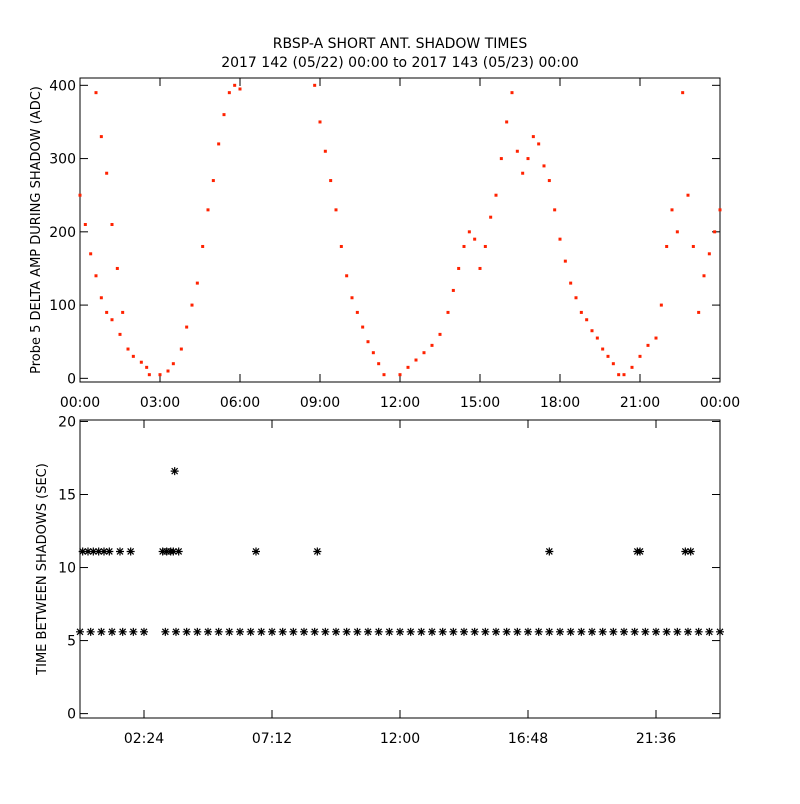 Image resolution: width=800 pixels, height=804 pixels. Describe the element at coordinates (240, 403) in the screenshot. I see `x-tick-label: 06:00` at that location.